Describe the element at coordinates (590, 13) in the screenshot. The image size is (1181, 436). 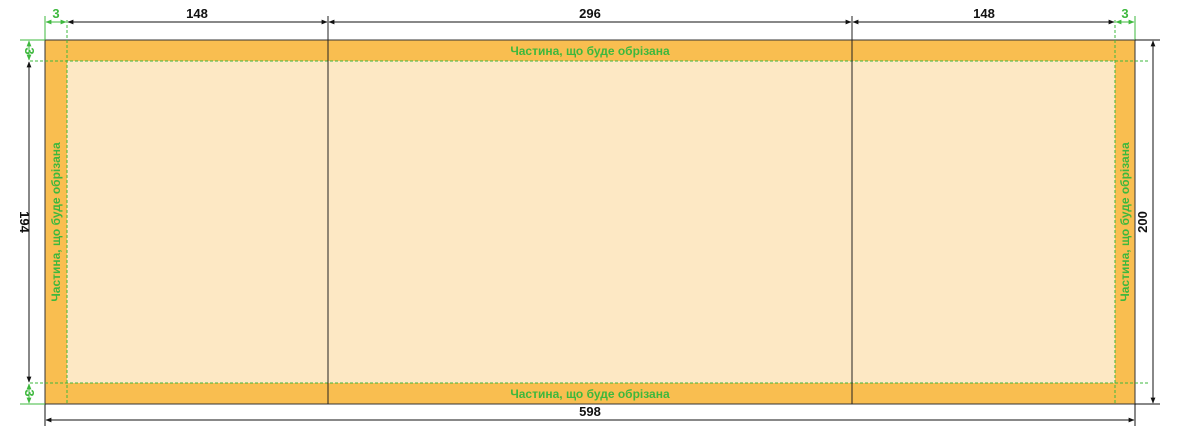
I see `dim-panel-center: 296` at that location.